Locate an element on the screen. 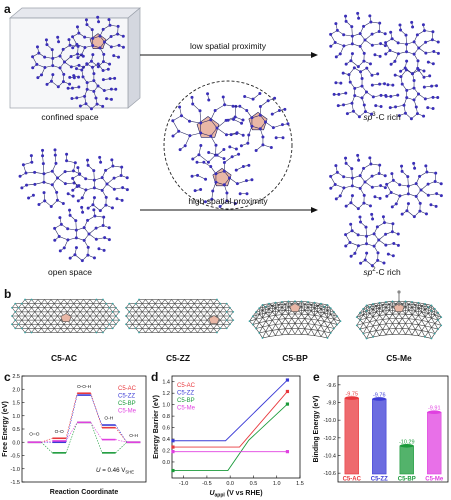 The image size is (451, 500). y-axis-label: Free Energy (eV) is located at coordinates (5, 429).